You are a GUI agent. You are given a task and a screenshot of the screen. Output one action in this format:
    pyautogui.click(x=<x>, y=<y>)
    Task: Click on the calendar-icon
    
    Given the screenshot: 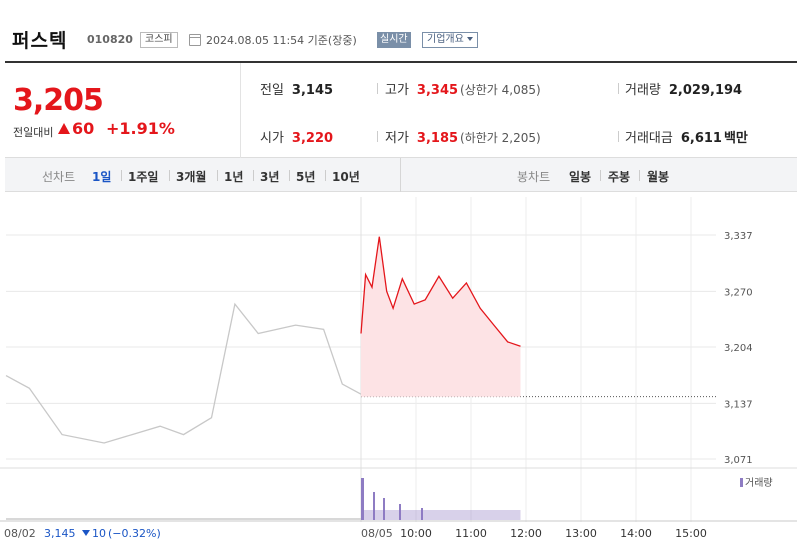 What is the action you would take?
    pyautogui.click(x=195, y=40)
    